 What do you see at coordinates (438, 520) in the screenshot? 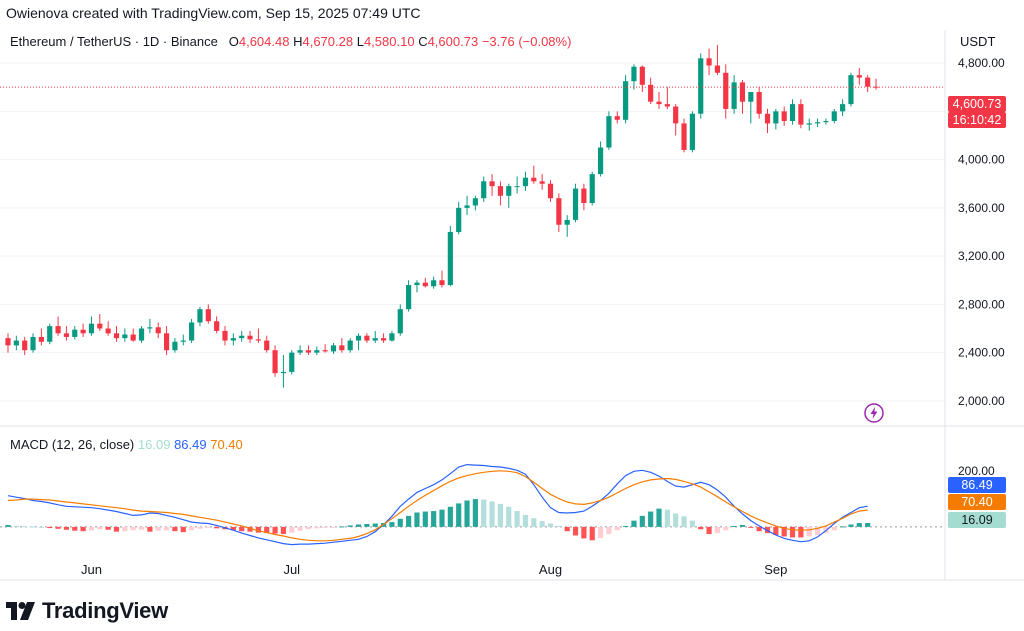
I see `macd-histogram` at bounding box center [438, 520].